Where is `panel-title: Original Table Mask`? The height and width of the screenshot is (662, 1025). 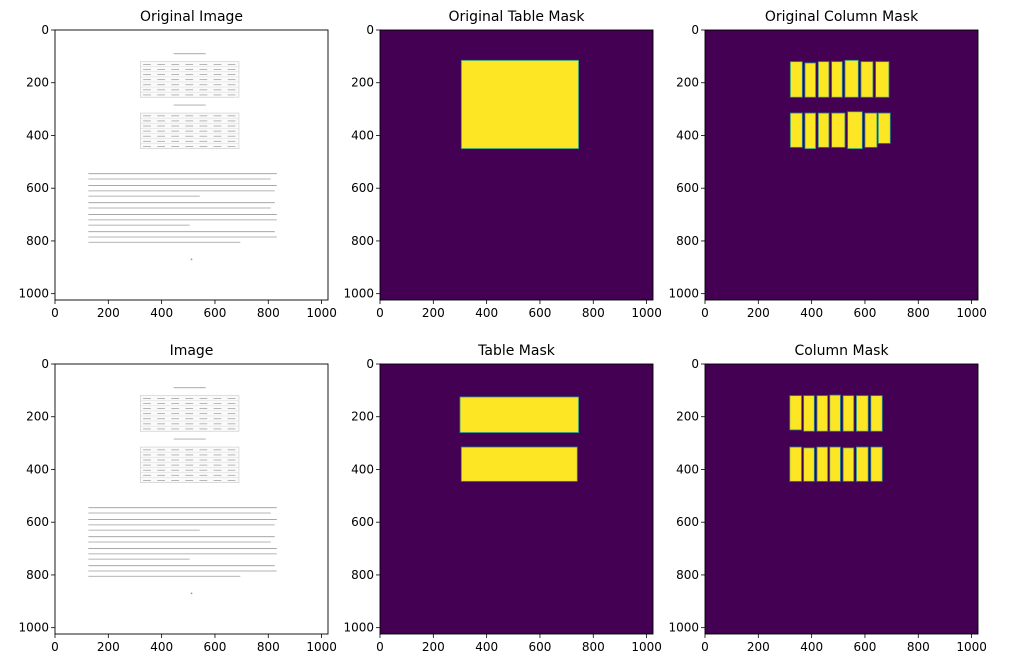 panel-title: Original Table Mask is located at coordinates (517, 17).